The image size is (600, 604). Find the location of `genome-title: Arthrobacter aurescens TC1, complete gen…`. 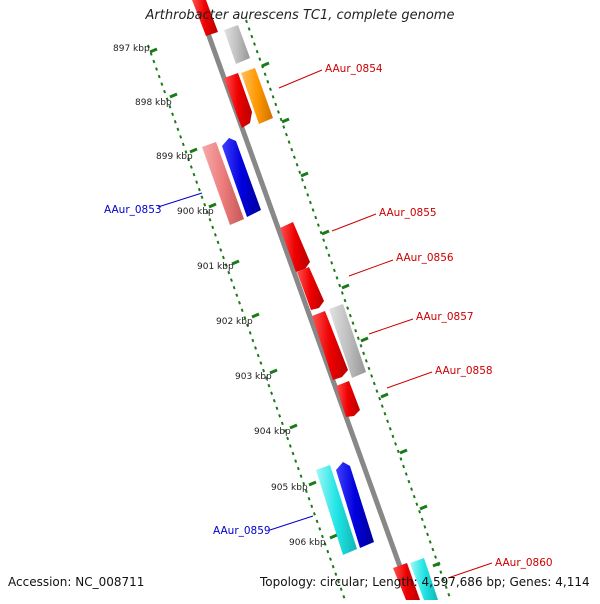

genome-title: Arthrobacter aurescens TC1, complete gen… is located at coordinates (300, 15).